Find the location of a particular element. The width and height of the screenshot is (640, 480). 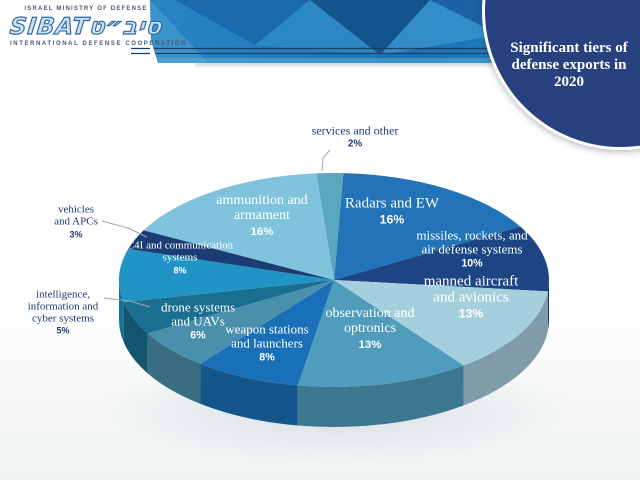

slice-percent-c4i-communication: 8% is located at coordinates (180, 269).